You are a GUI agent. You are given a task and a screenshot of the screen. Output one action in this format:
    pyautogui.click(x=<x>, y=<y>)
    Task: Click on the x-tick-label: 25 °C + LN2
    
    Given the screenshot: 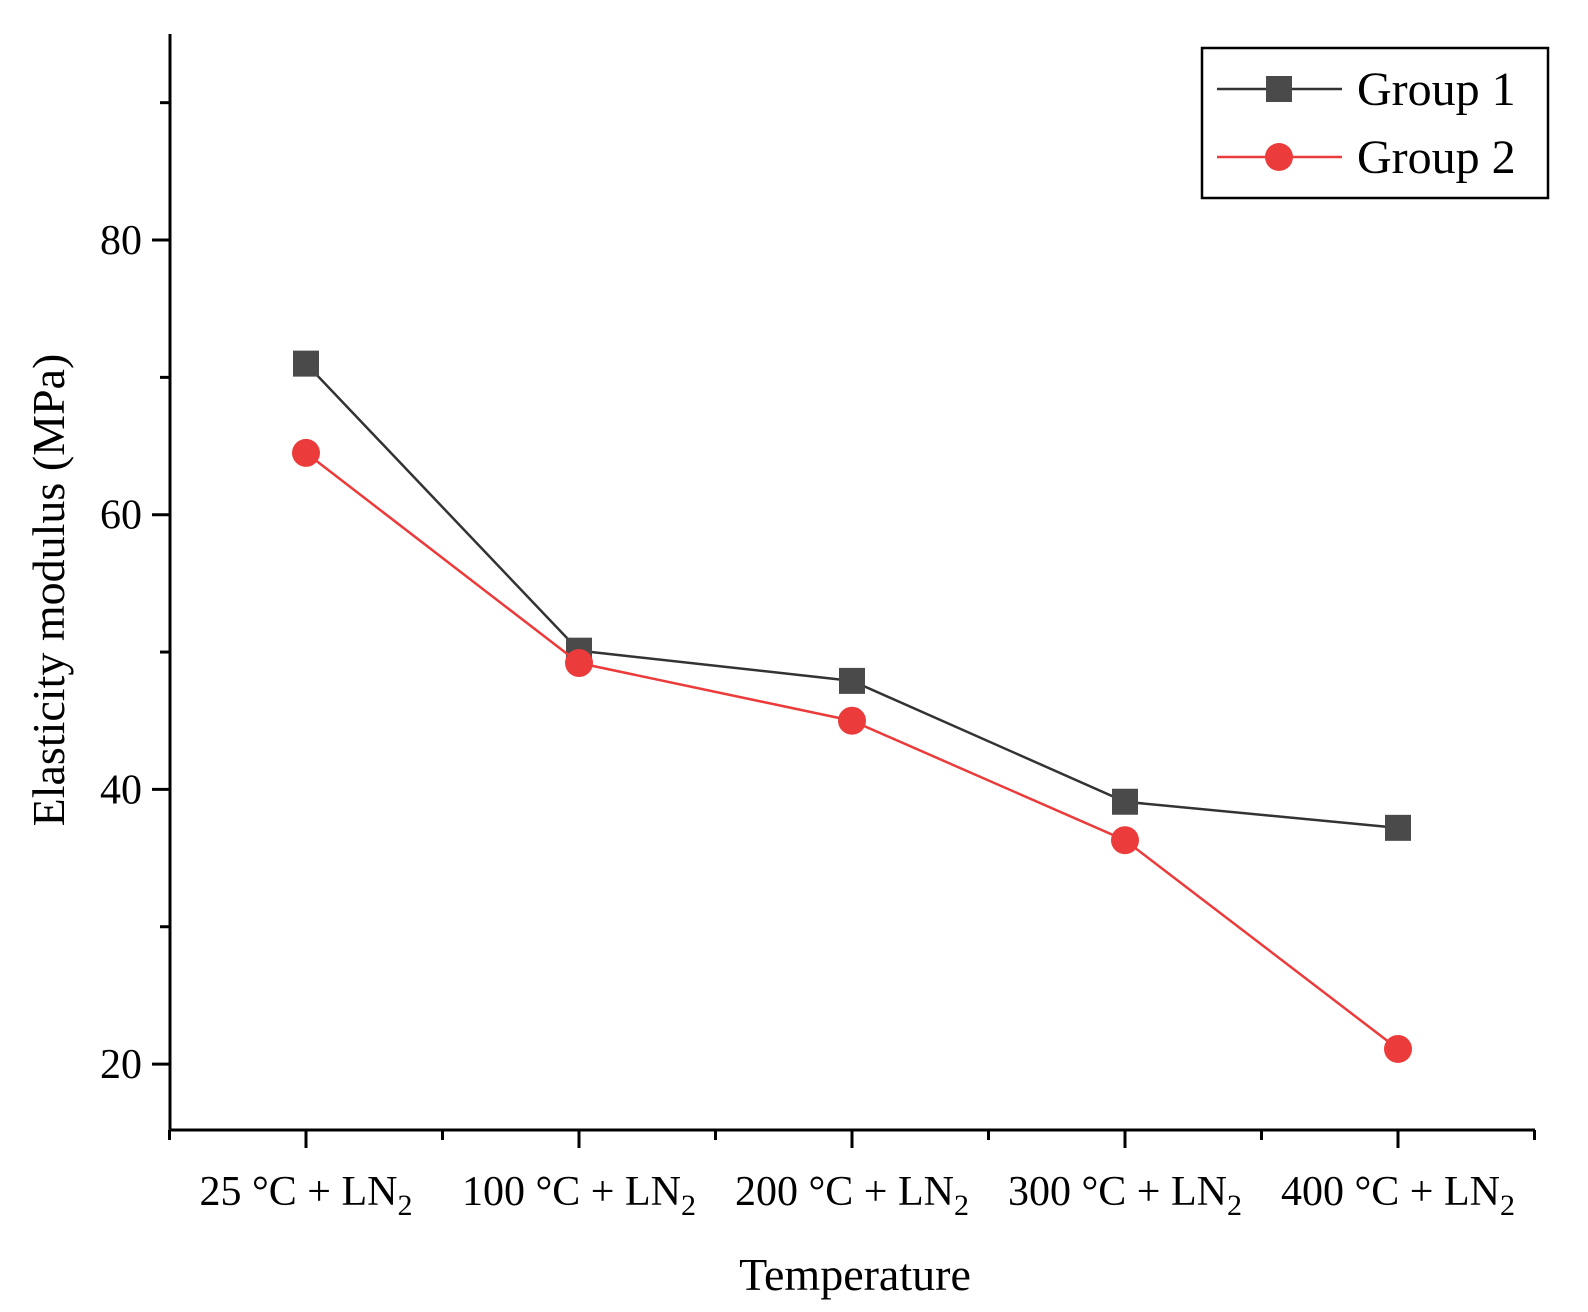 What is the action you would take?
    pyautogui.click(x=306, y=1195)
    